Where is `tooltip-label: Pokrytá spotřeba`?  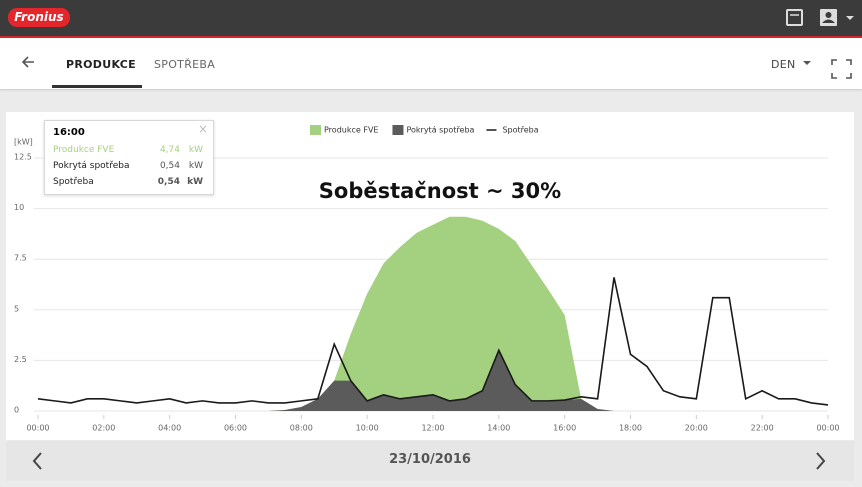
tooltip-label: Pokrytá spotřeba is located at coordinates (91, 166).